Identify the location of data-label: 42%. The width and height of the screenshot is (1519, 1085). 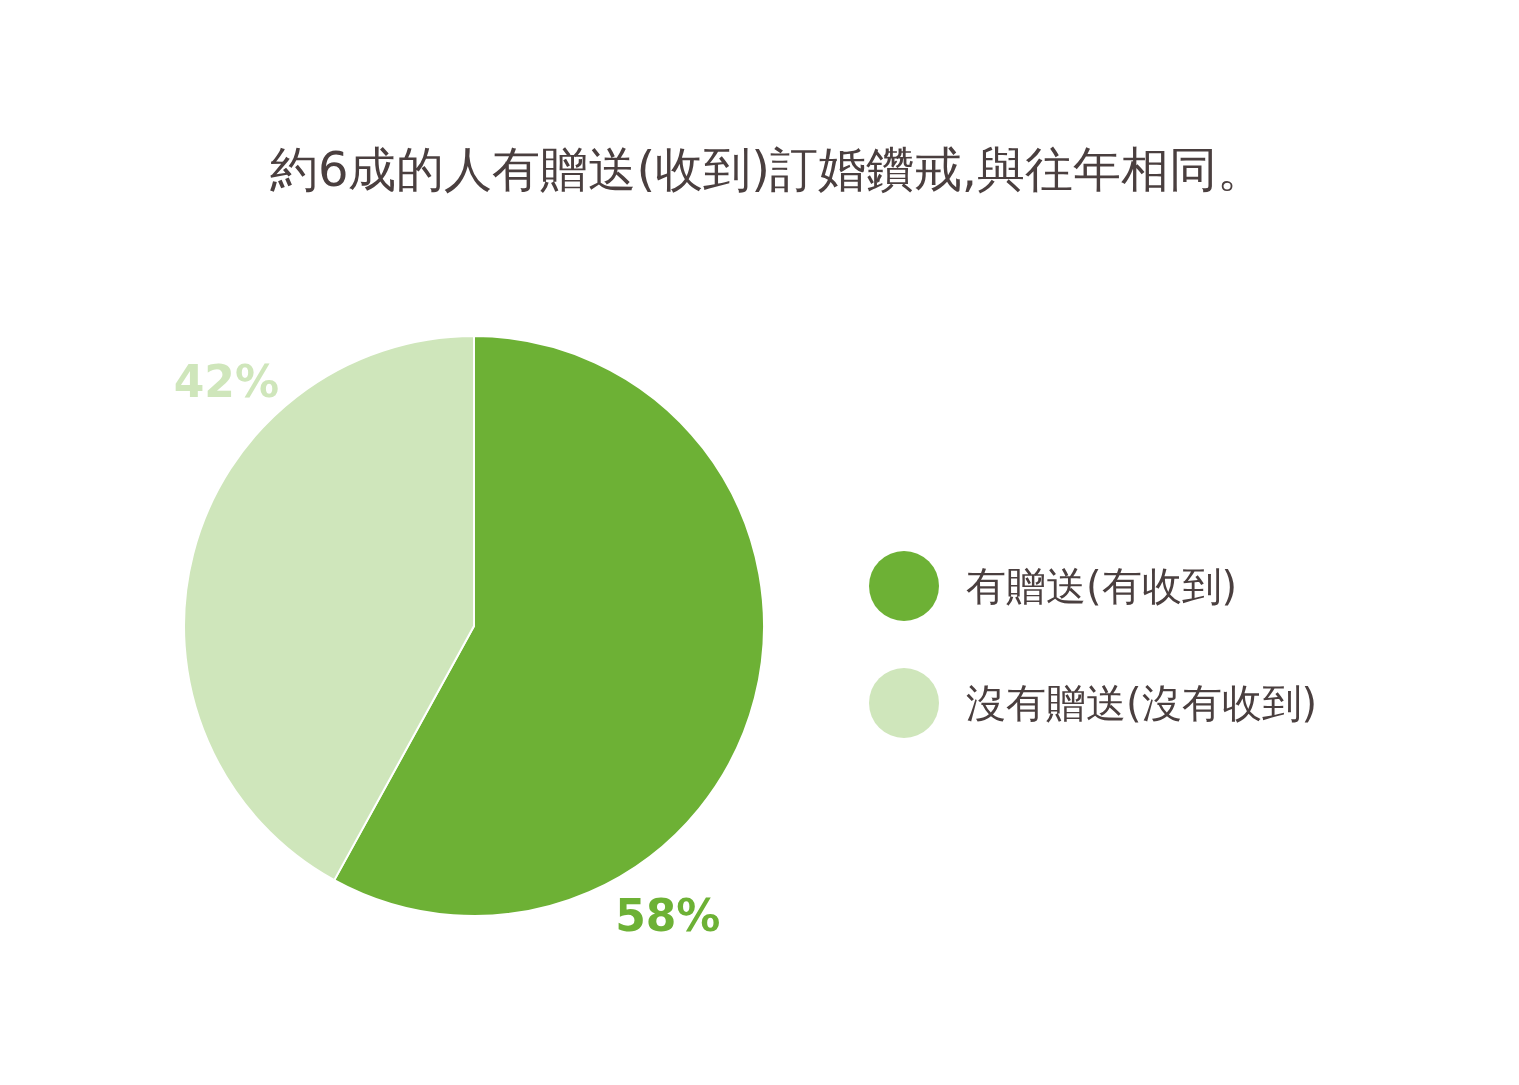
(226, 381).